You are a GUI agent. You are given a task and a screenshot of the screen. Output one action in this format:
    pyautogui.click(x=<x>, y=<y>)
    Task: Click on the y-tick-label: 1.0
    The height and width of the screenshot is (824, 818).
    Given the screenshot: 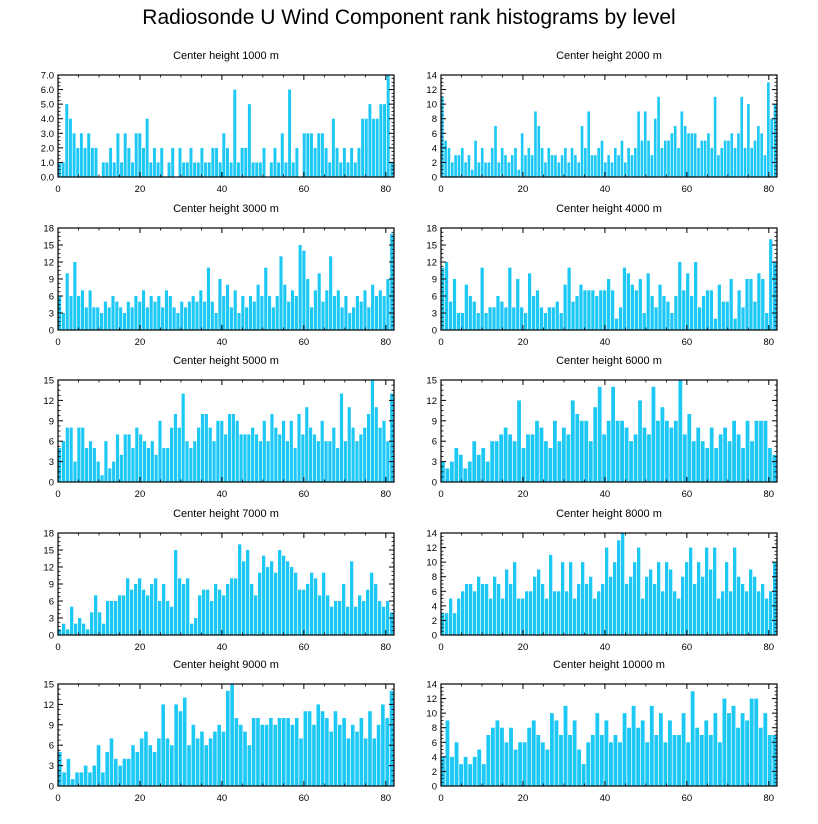 What is the action you would take?
    pyautogui.click(x=47, y=163)
    